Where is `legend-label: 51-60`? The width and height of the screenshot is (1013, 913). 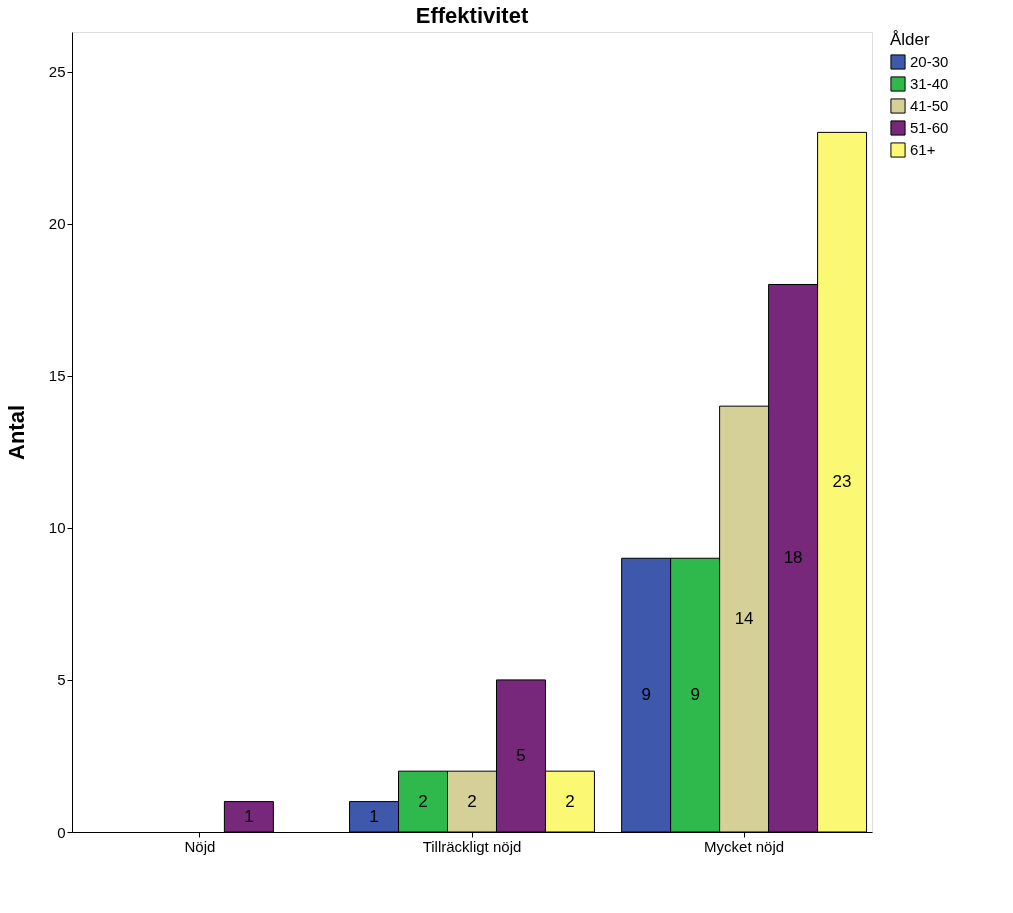 legend-label: 51-60 is located at coordinates (929, 127).